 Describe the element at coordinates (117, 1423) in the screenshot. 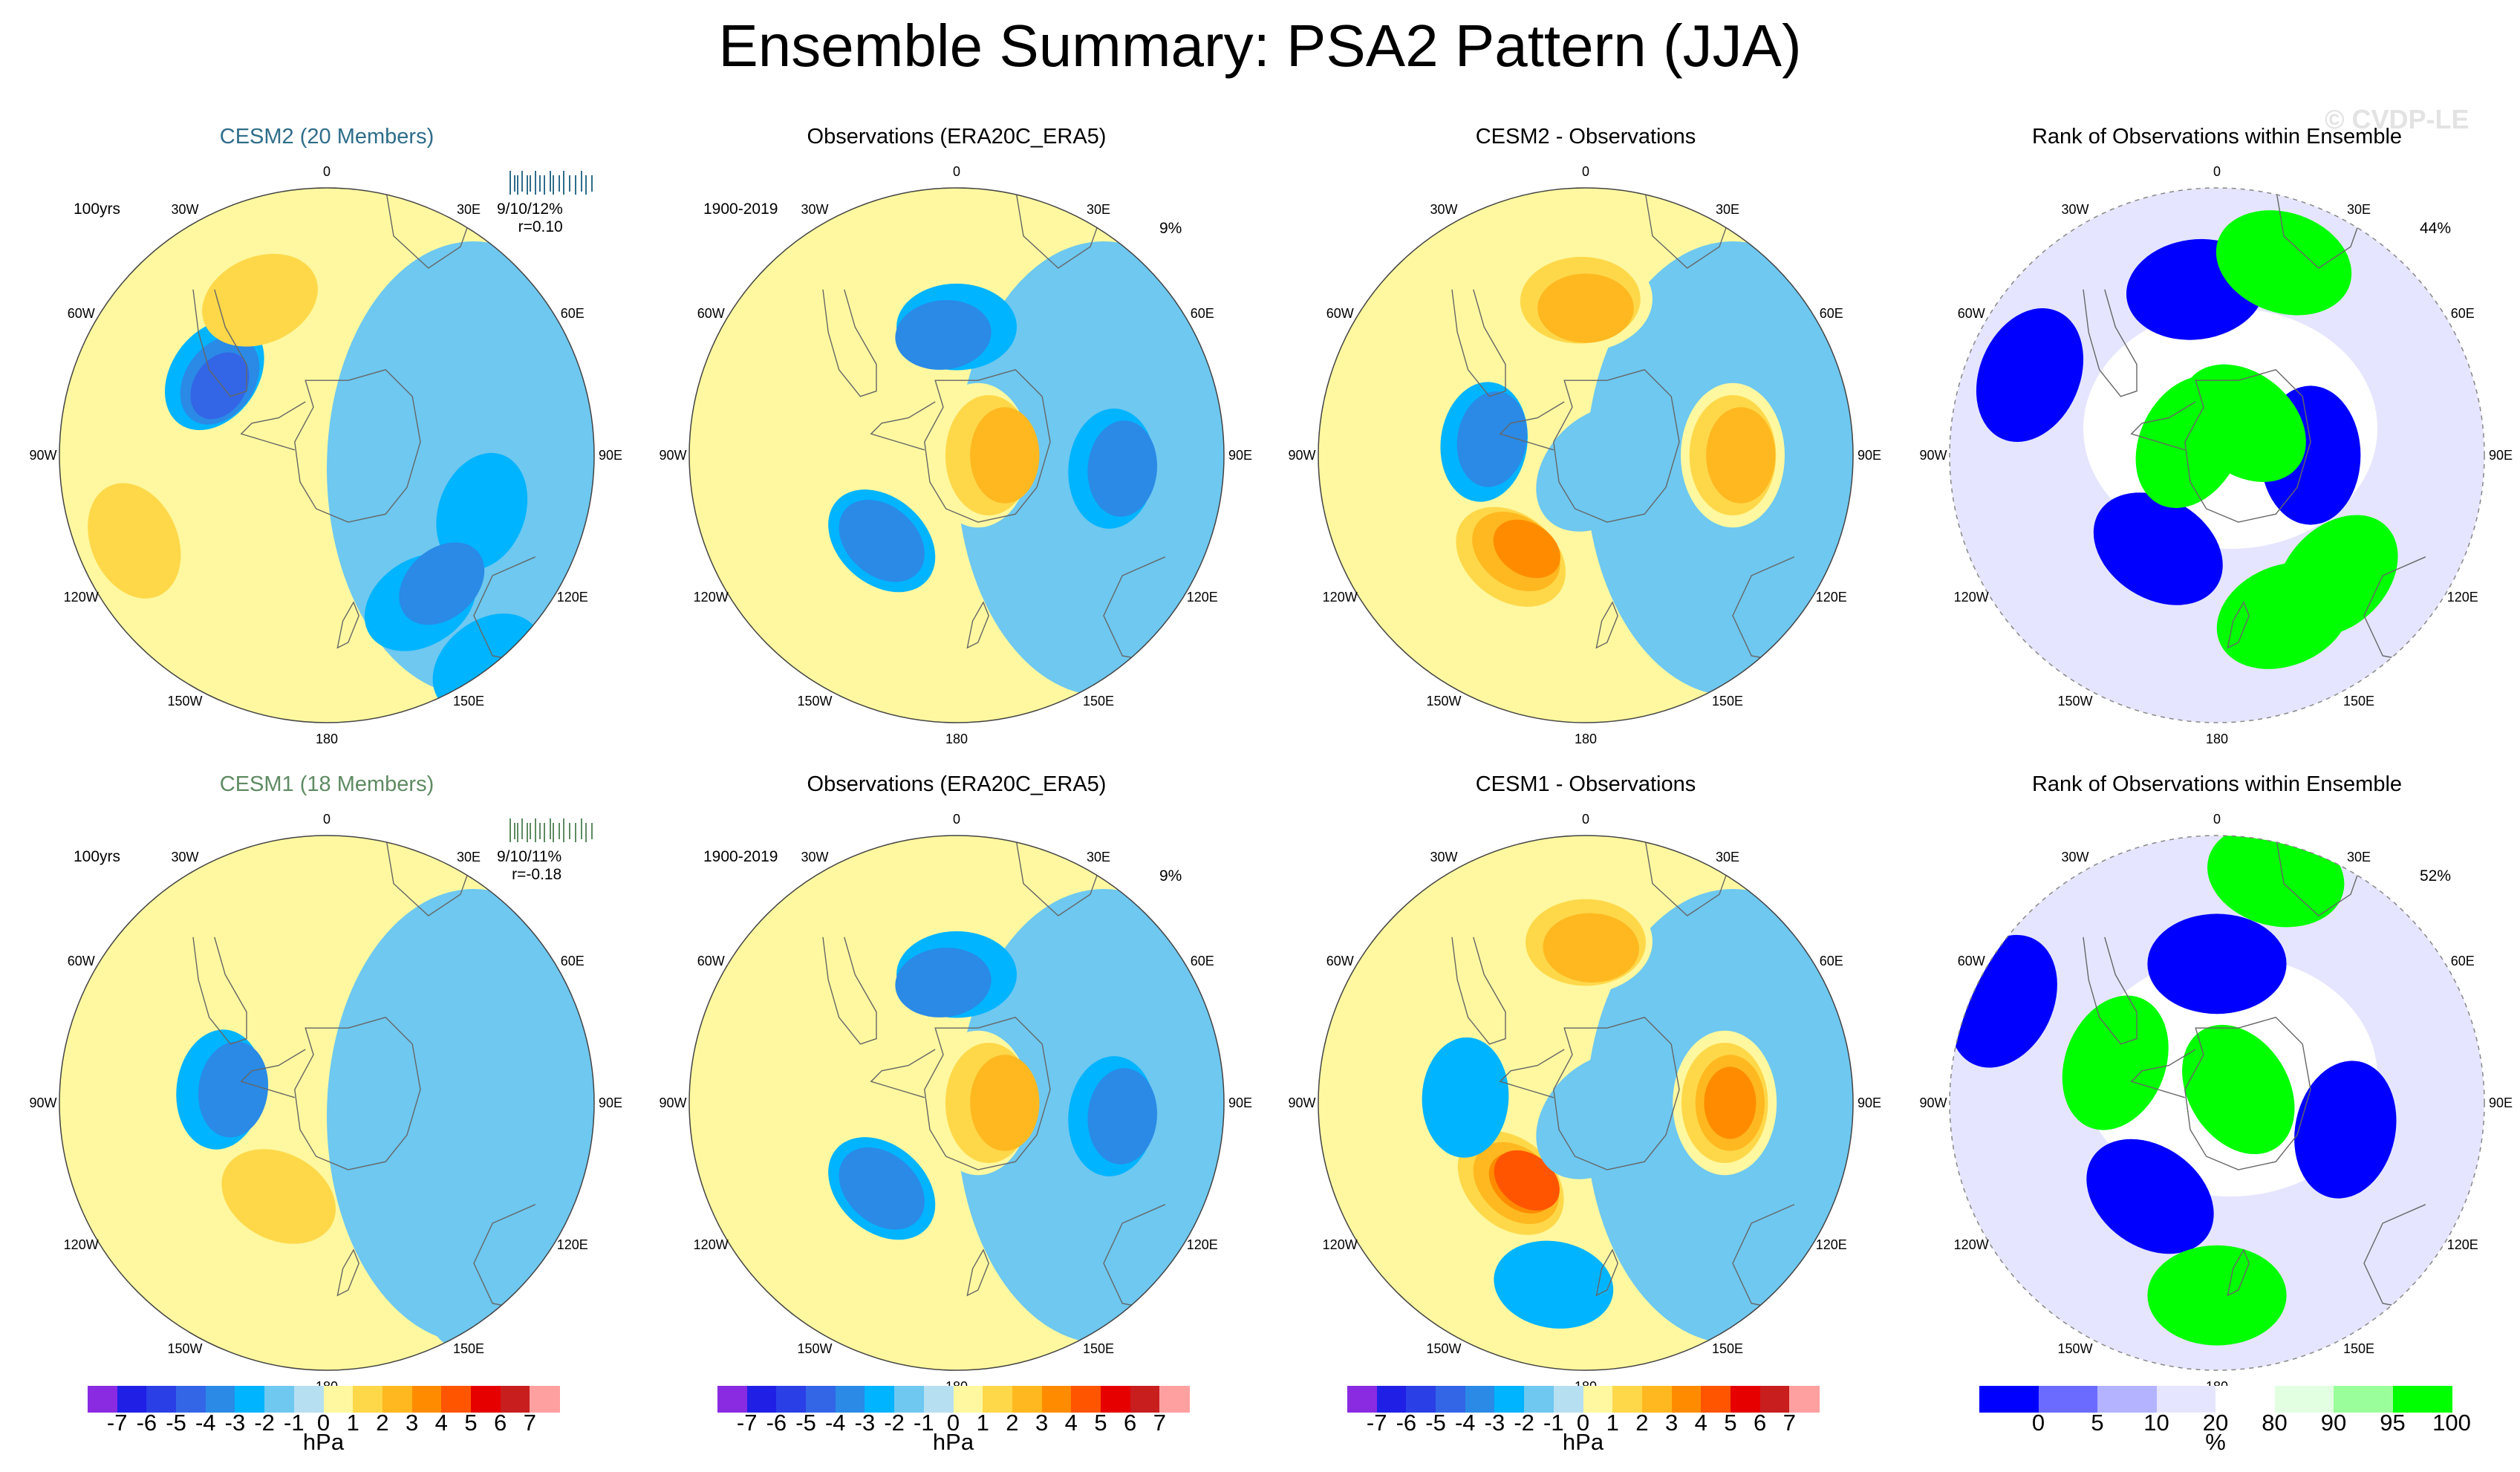

I see `colorbar-tick: -7` at that location.